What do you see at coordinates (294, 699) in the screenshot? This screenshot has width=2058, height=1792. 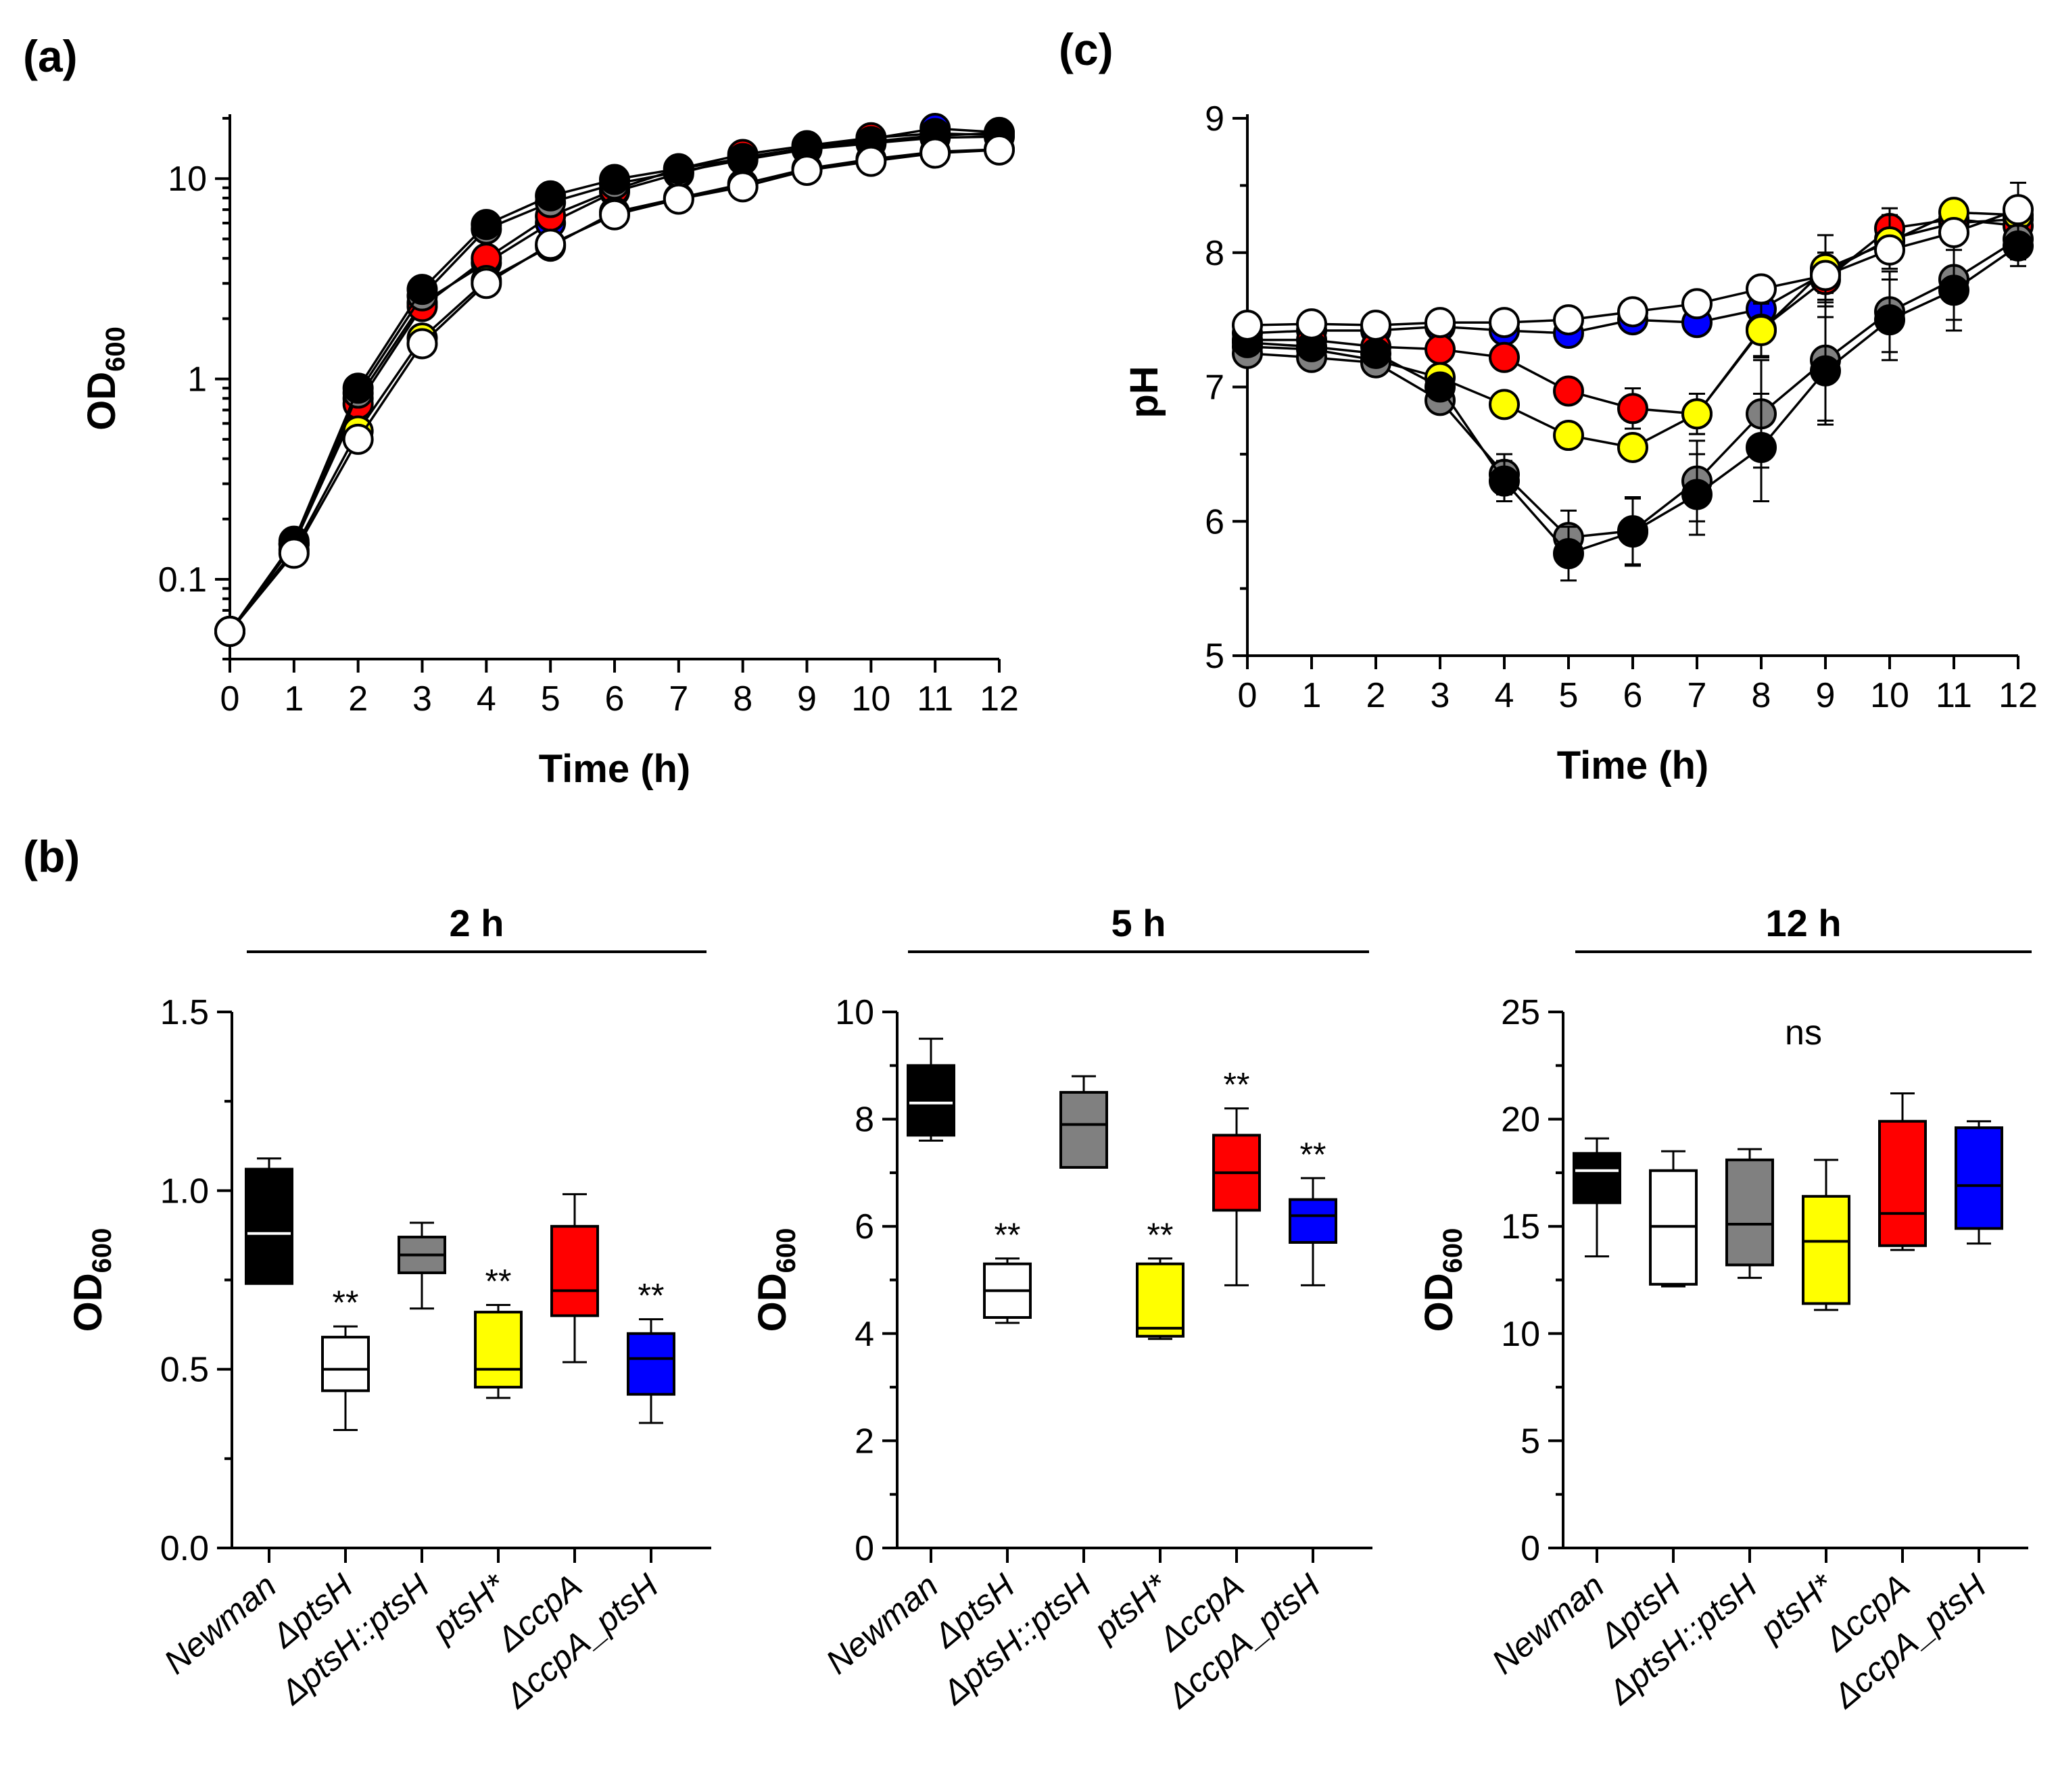 I see `x-tick-label: 1` at bounding box center [294, 699].